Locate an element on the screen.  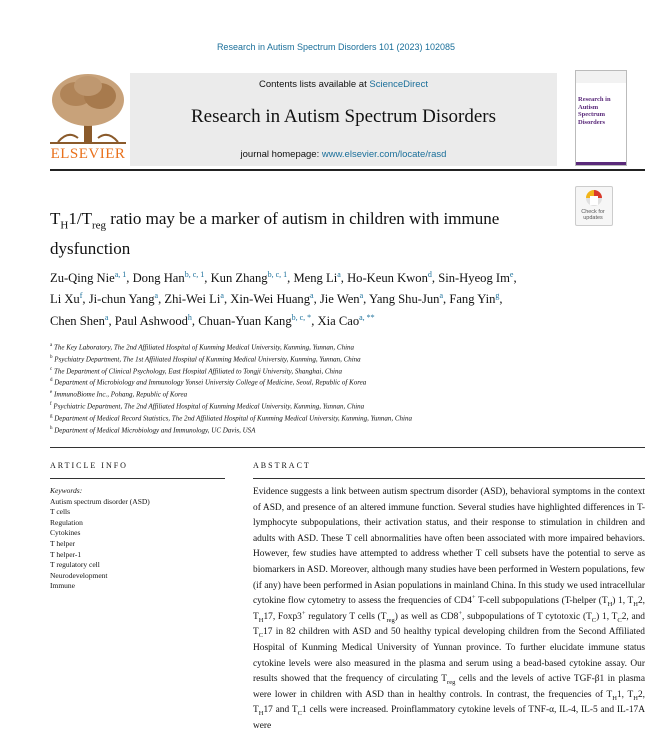
author-name: Jie Wen is located at coordinates (339, 299).